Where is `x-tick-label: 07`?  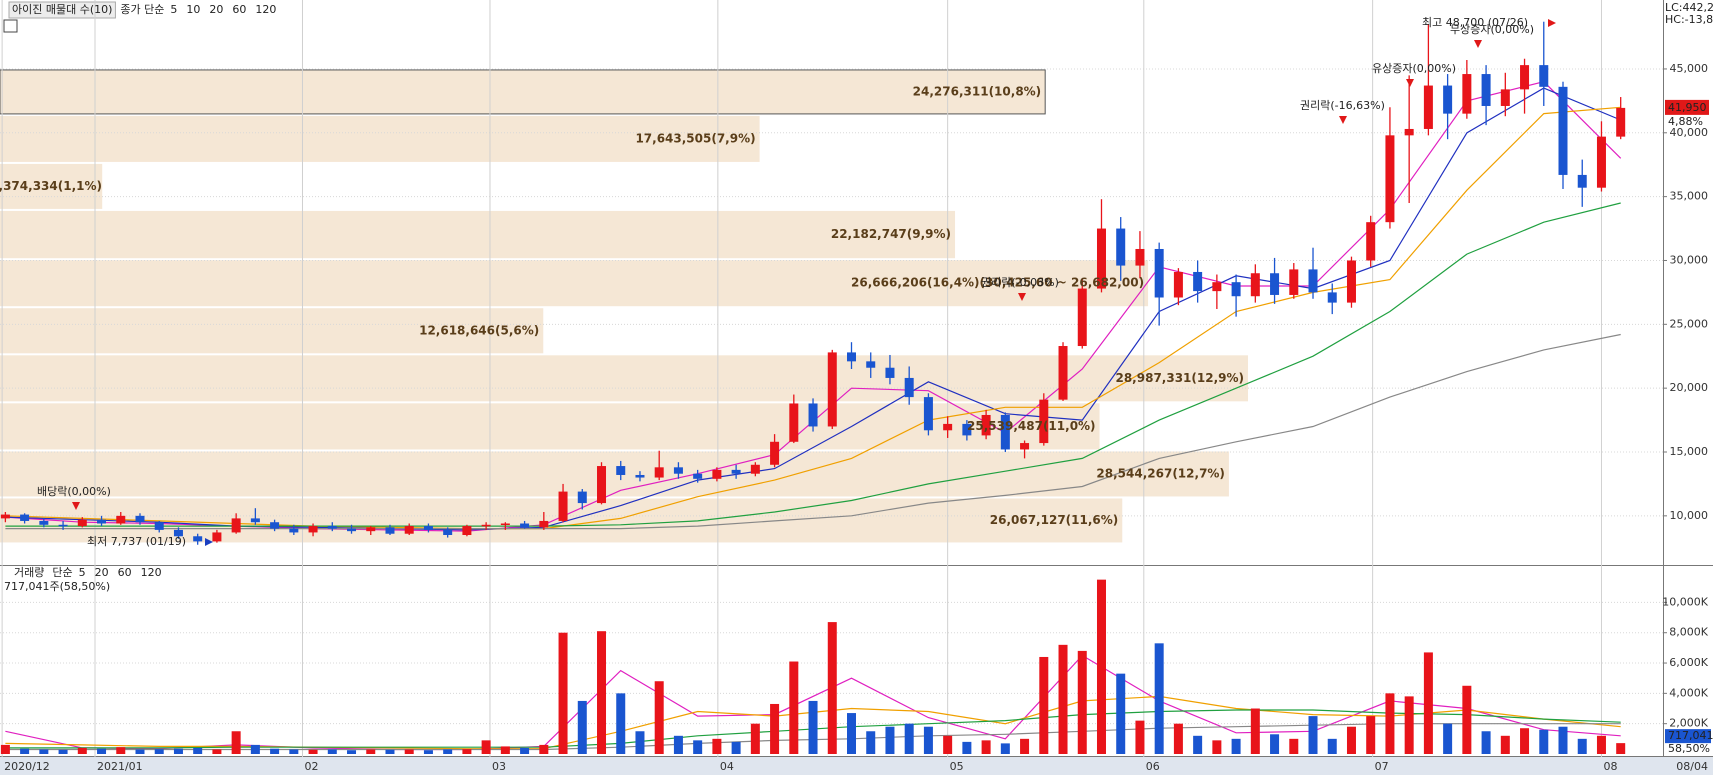
x-tick-label: 07 is located at coordinates (1382, 766).